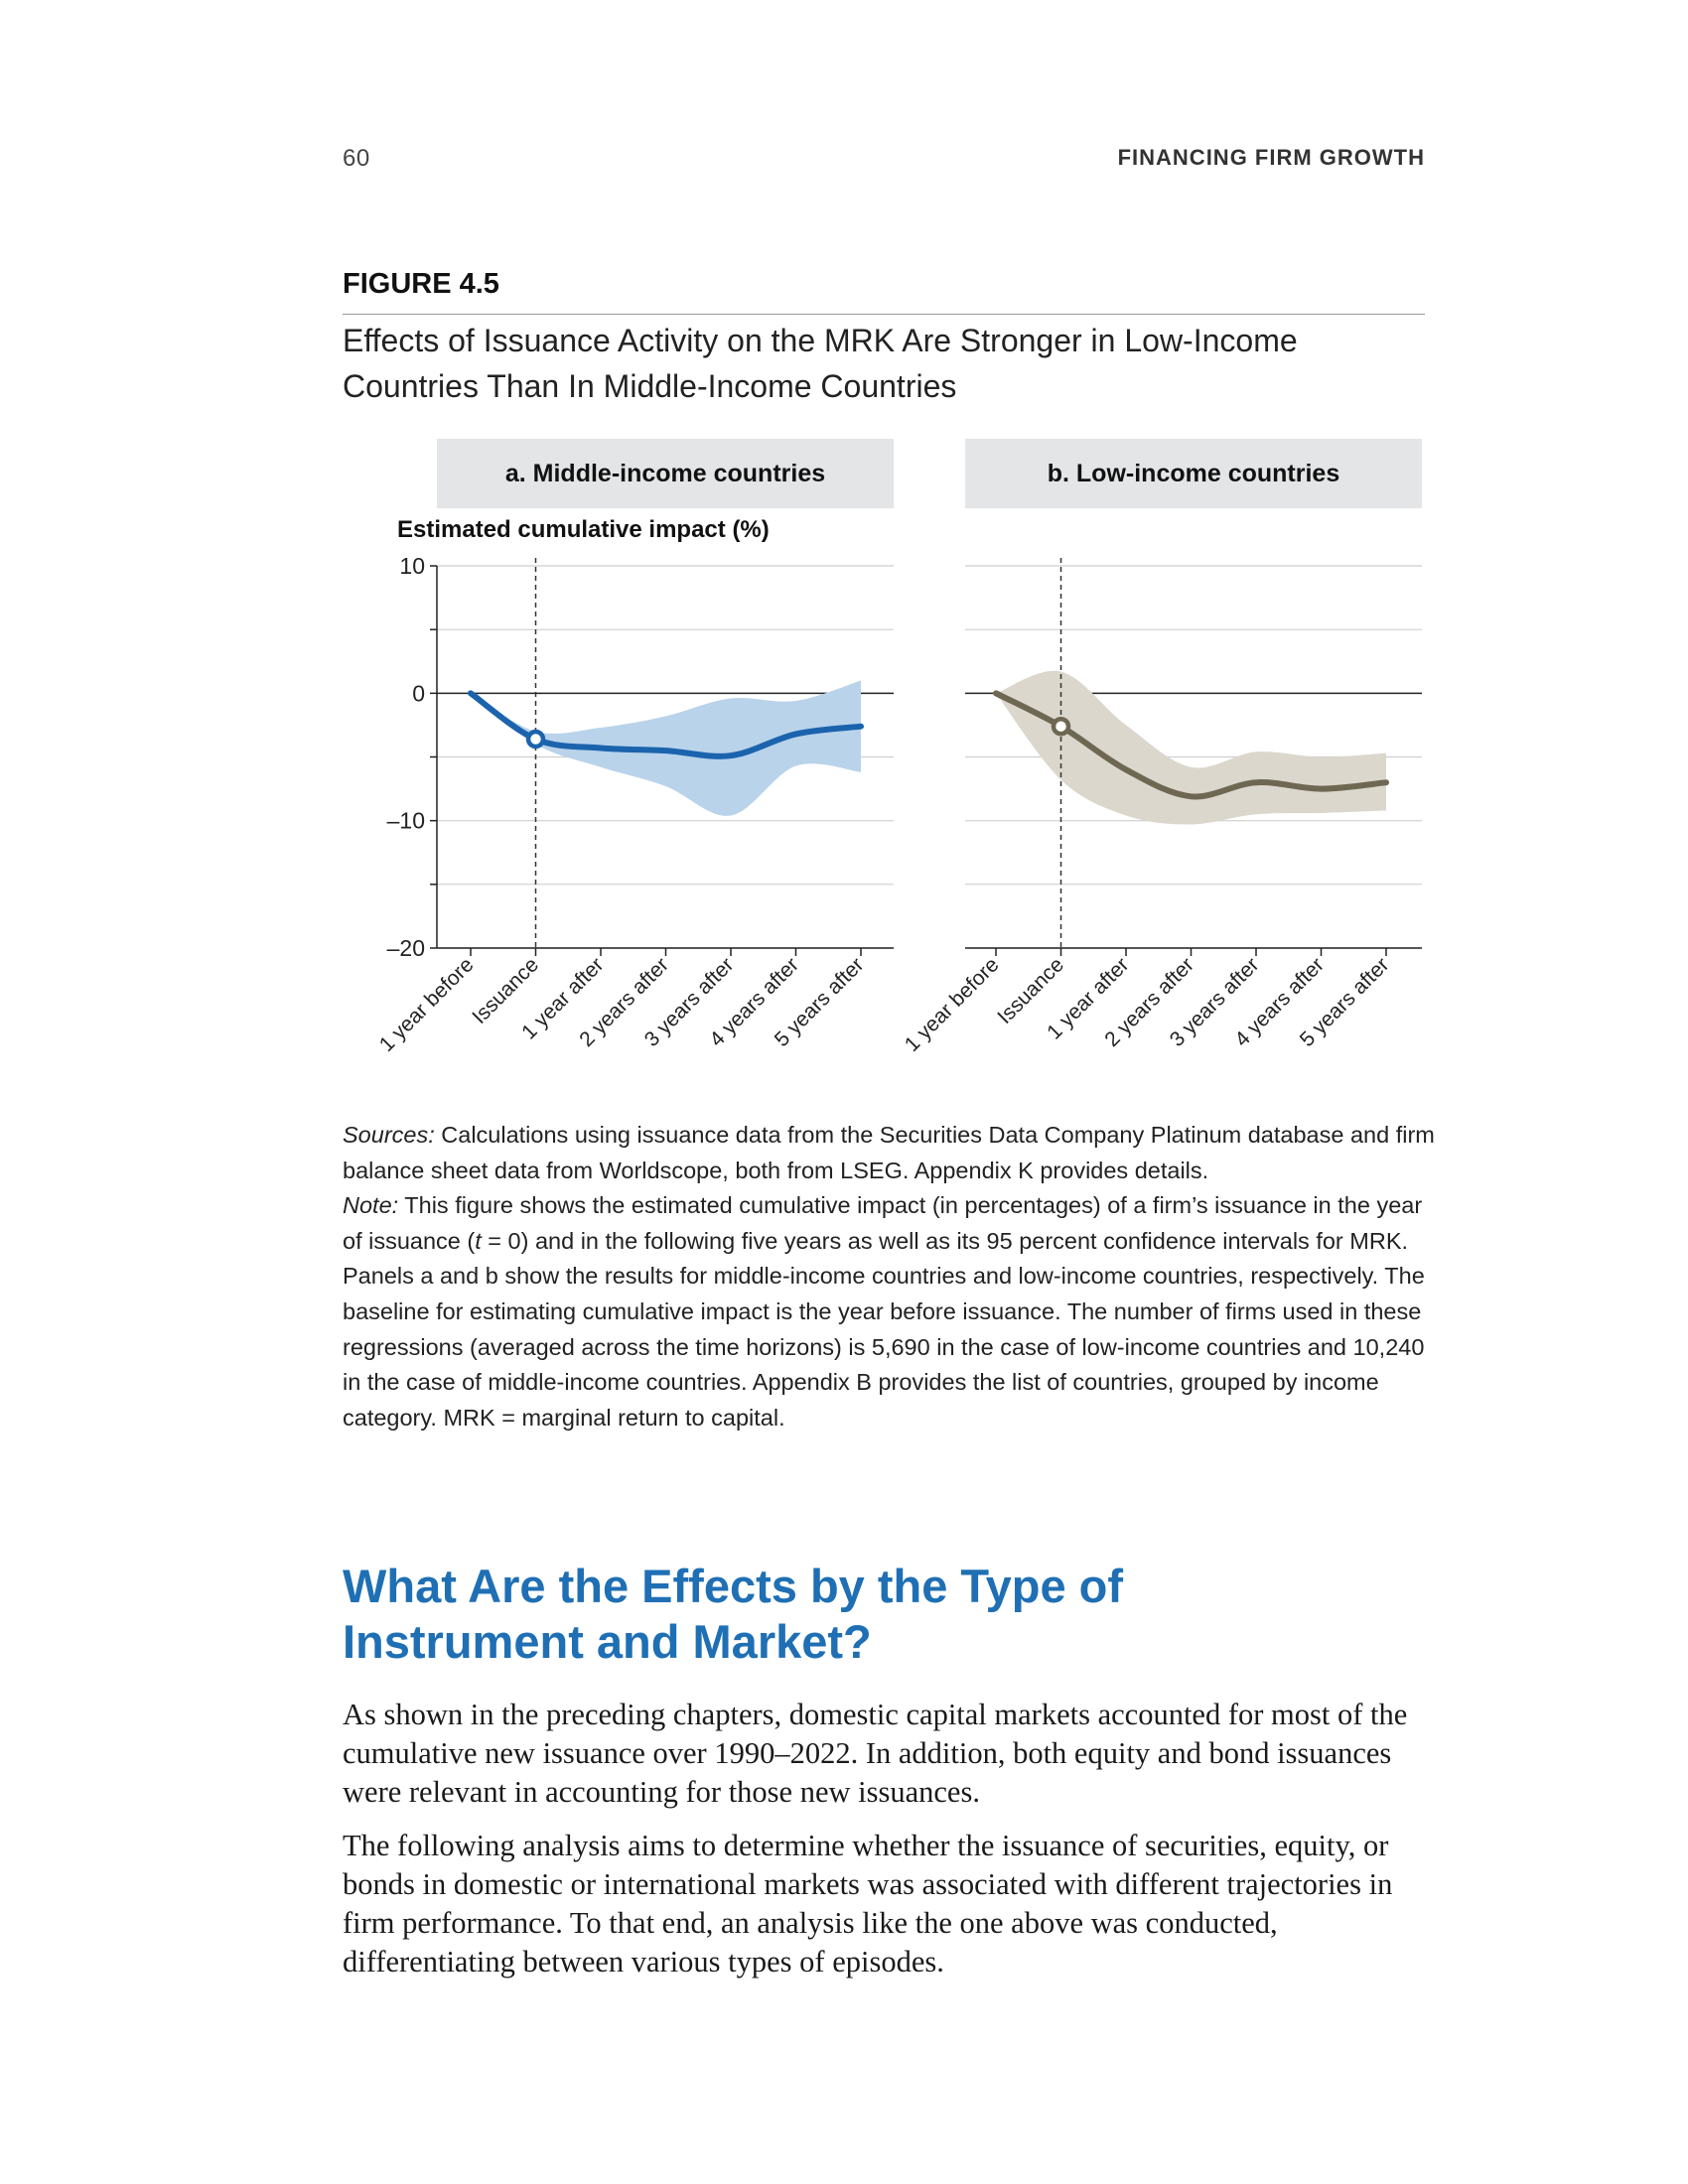  Describe the element at coordinates (412, 566) in the screenshot. I see `y-tick-label: 10` at that location.